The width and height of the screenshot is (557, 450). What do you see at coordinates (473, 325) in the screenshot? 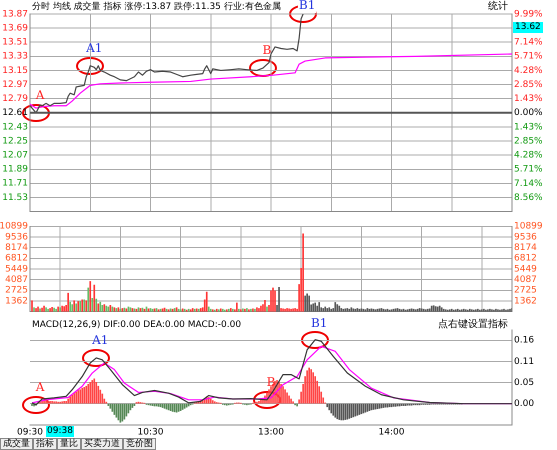
I see `text: 点右键设置指标` at bounding box center [473, 325].